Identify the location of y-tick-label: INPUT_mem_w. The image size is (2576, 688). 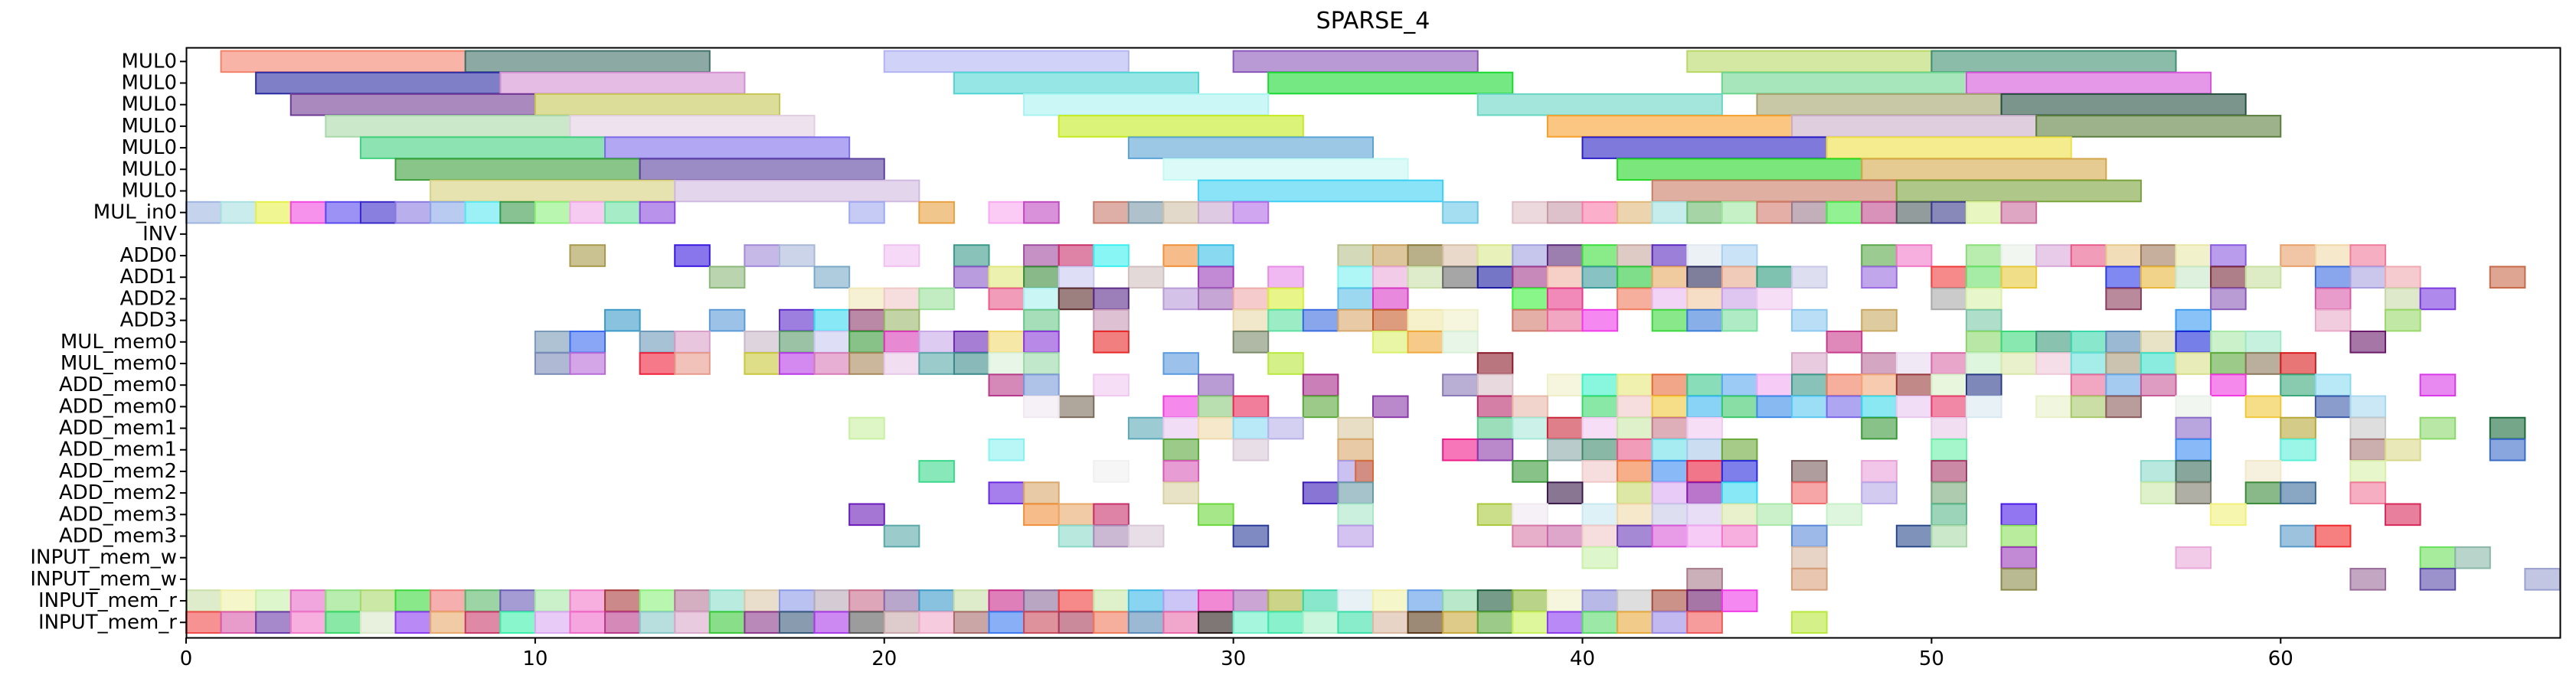
(103, 579).